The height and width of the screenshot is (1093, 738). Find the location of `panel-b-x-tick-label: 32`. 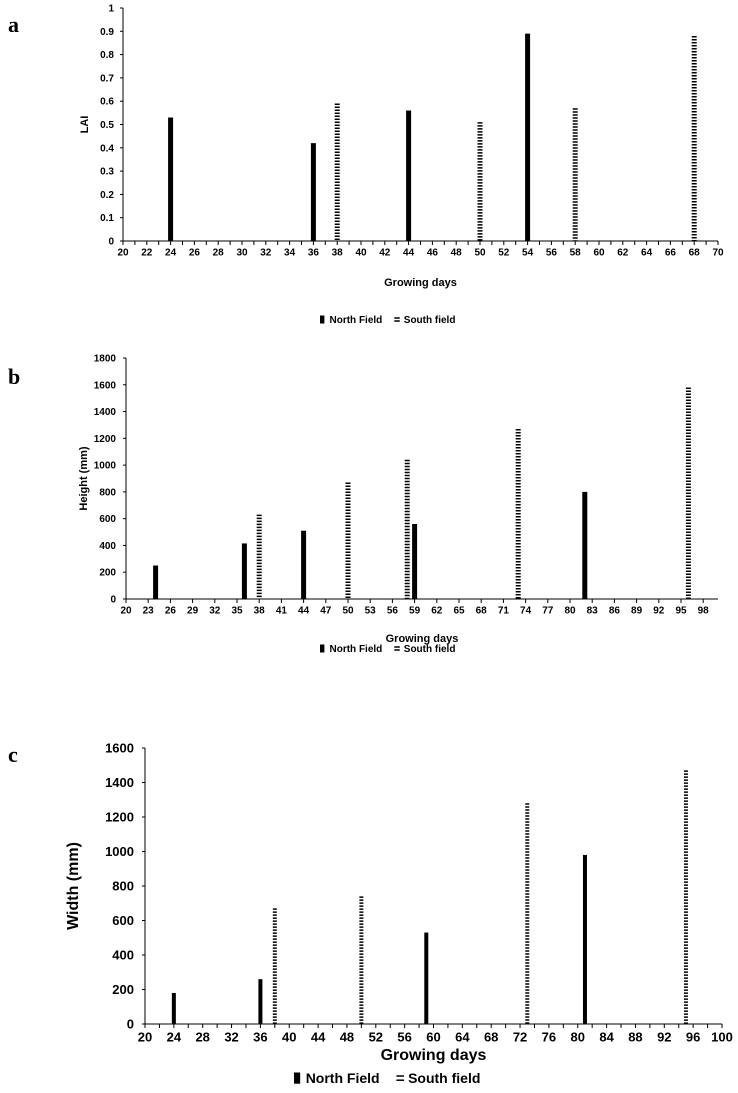

panel-b-x-tick-label: 32 is located at coordinates (215, 611).